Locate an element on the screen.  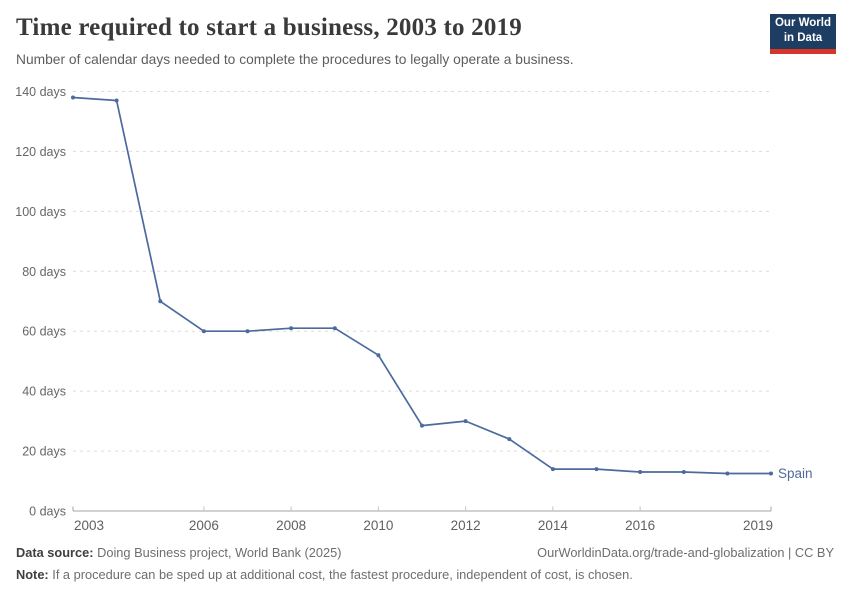
x-tick-label-2012: 2012 is located at coordinates (466, 525).